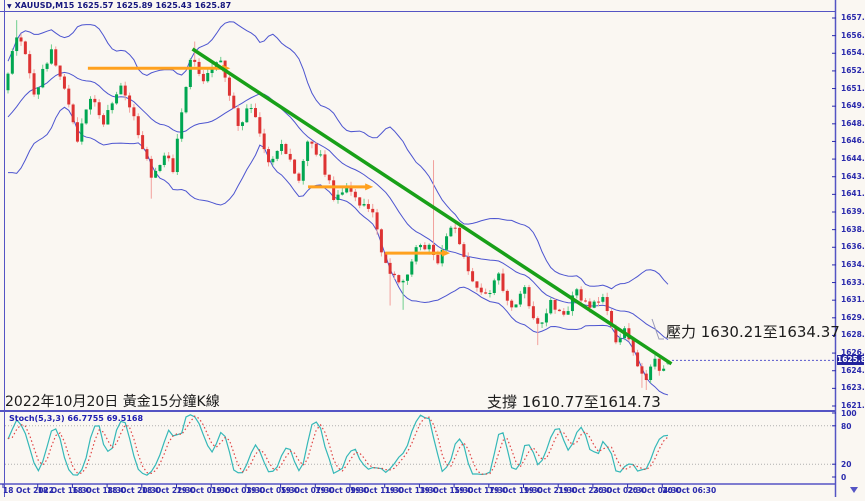  I want to click on current-price-tag: 1625.87, so click(851, 360).